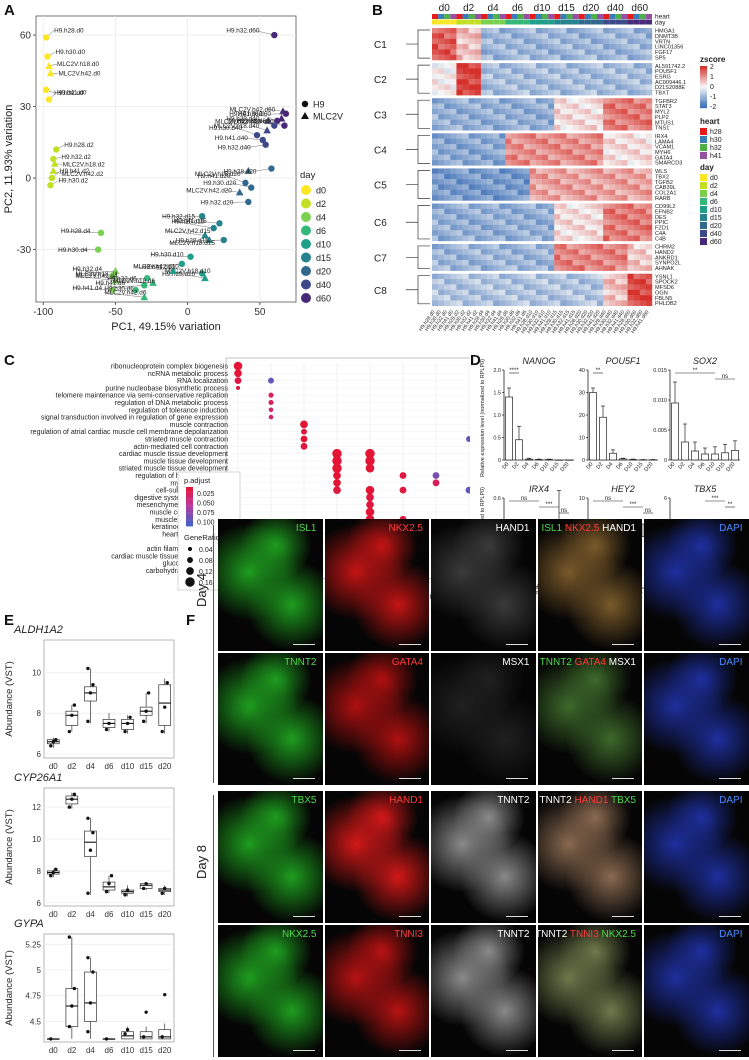  What do you see at coordinates (253, 109) in the screenshot?
I see `pca-point-label: MLC2V.h42.d60` at bounding box center [253, 109].